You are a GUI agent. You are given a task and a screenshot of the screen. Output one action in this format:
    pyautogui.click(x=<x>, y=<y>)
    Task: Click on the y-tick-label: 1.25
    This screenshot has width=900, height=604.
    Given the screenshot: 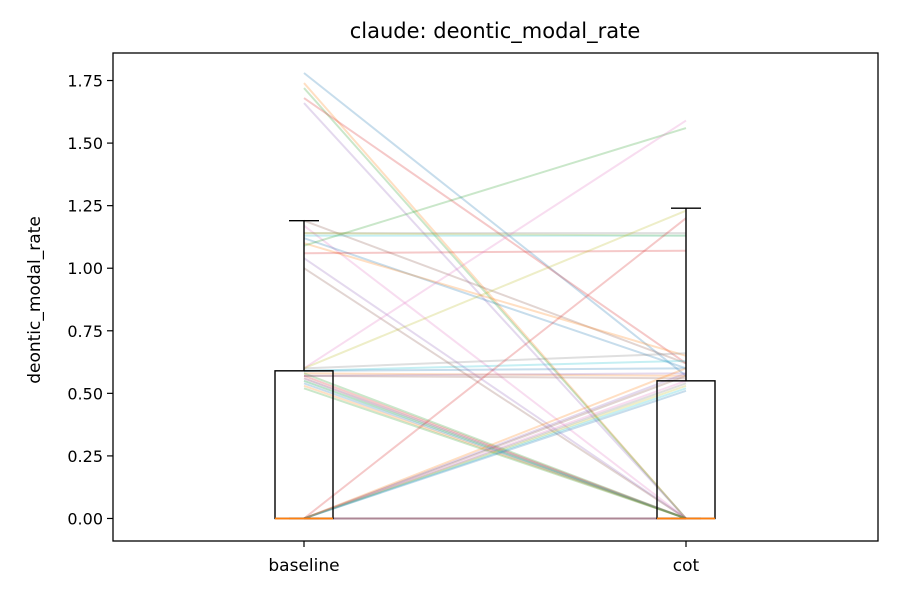 What is the action you would take?
    pyautogui.click(x=85, y=206)
    